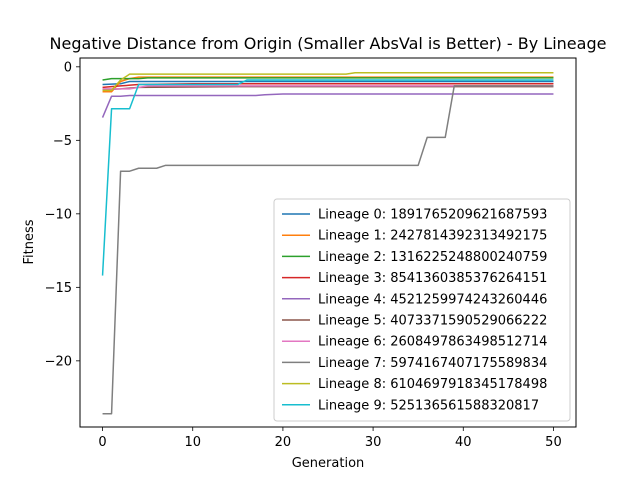 The height and width of the screenshot is (480, 640). I want to click on x-tick-label: 50, so click(553, 442).